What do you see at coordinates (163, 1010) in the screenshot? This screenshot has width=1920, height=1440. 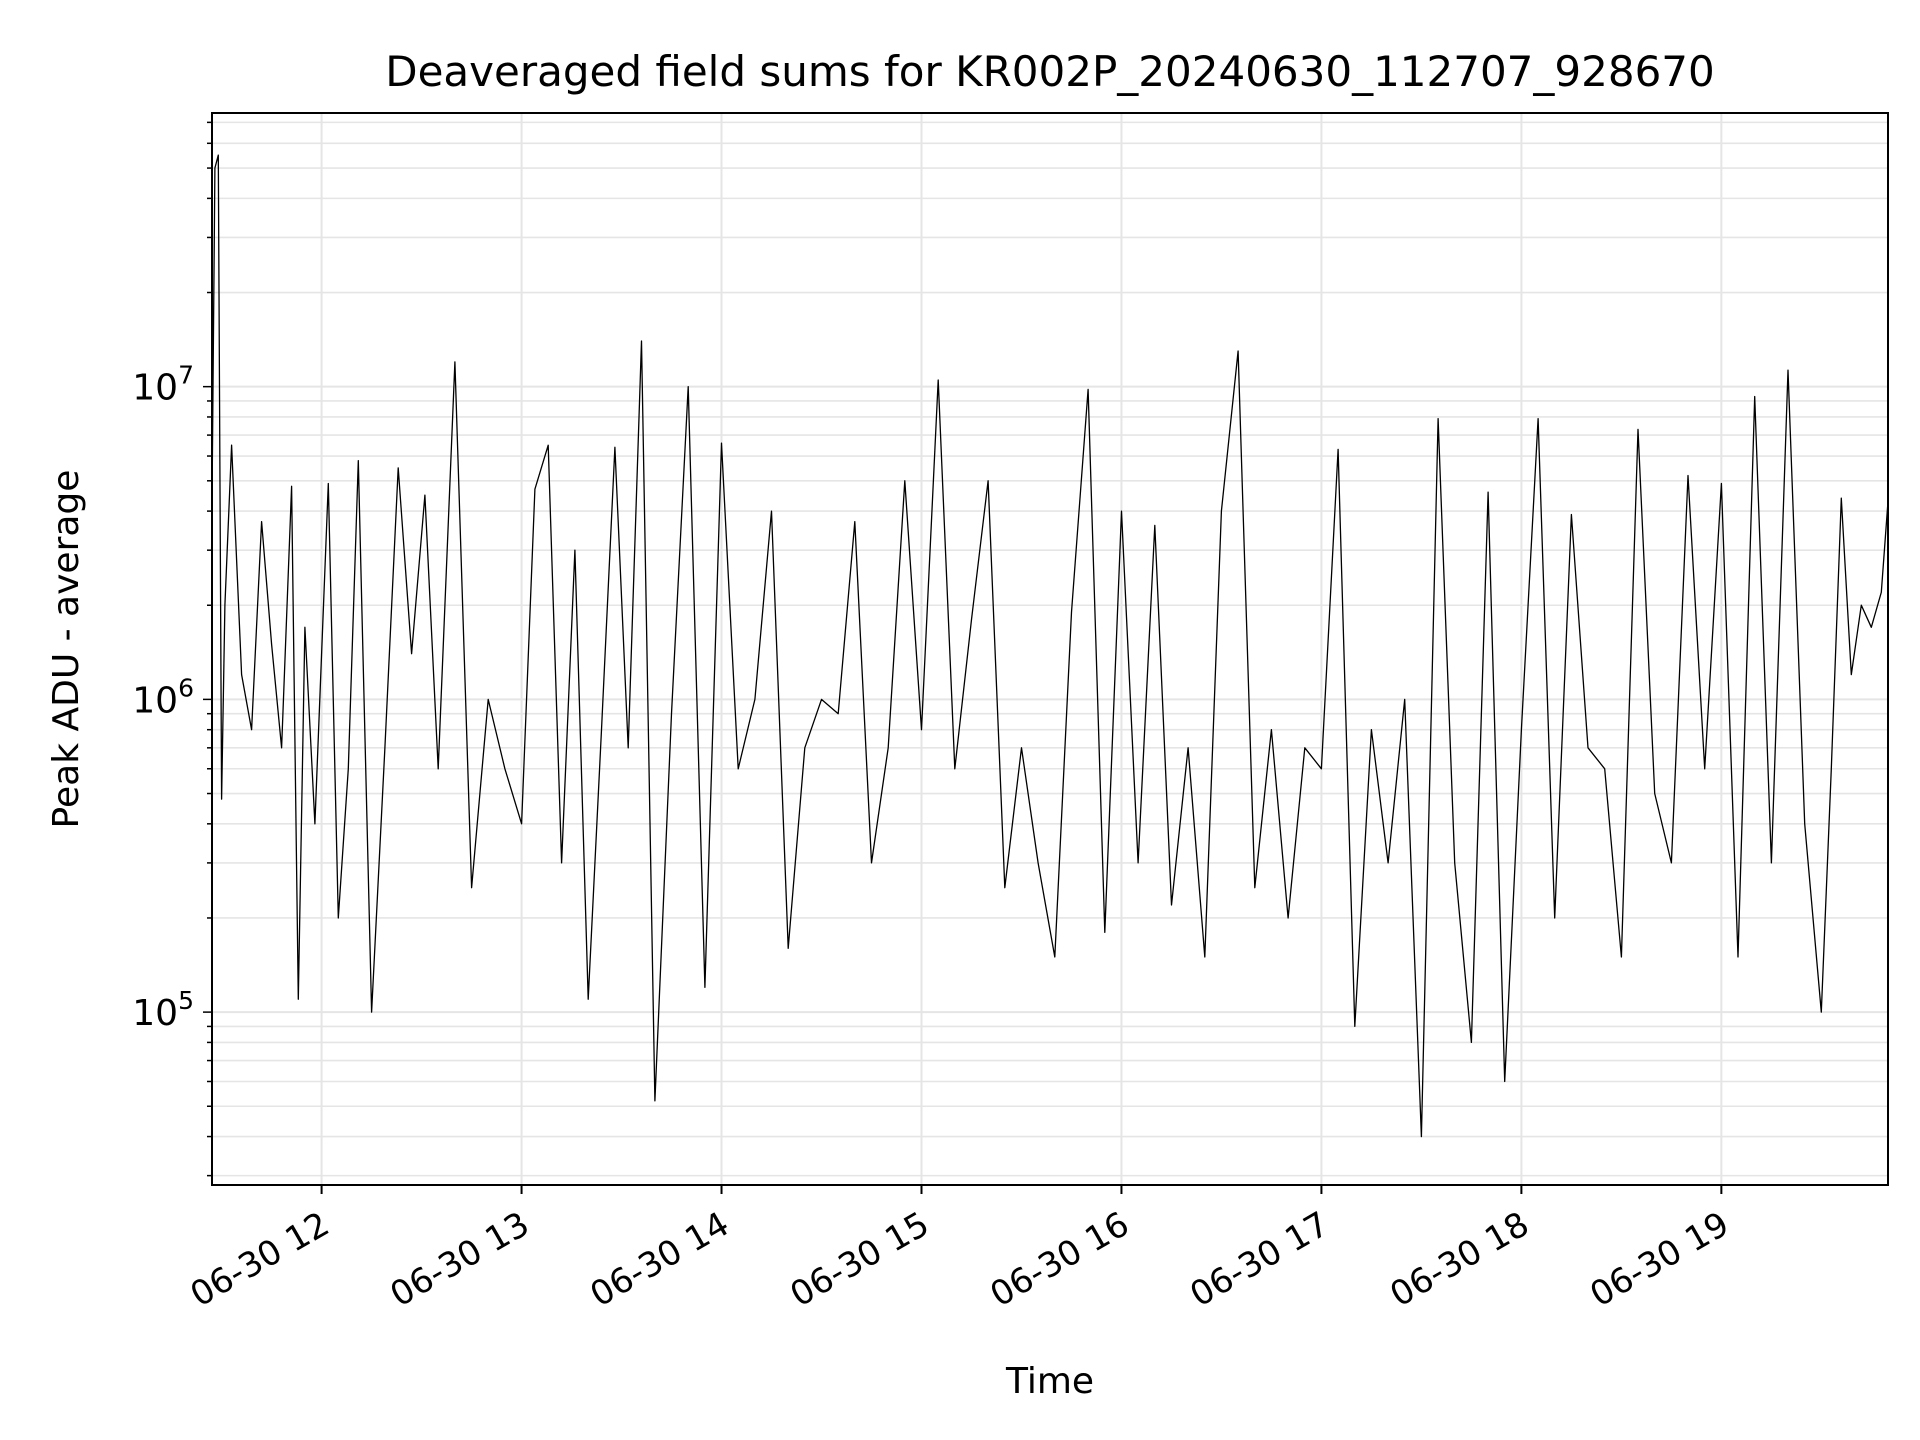 I see `y-tick-label: 10⁵` at bounding box center [163, 1010].